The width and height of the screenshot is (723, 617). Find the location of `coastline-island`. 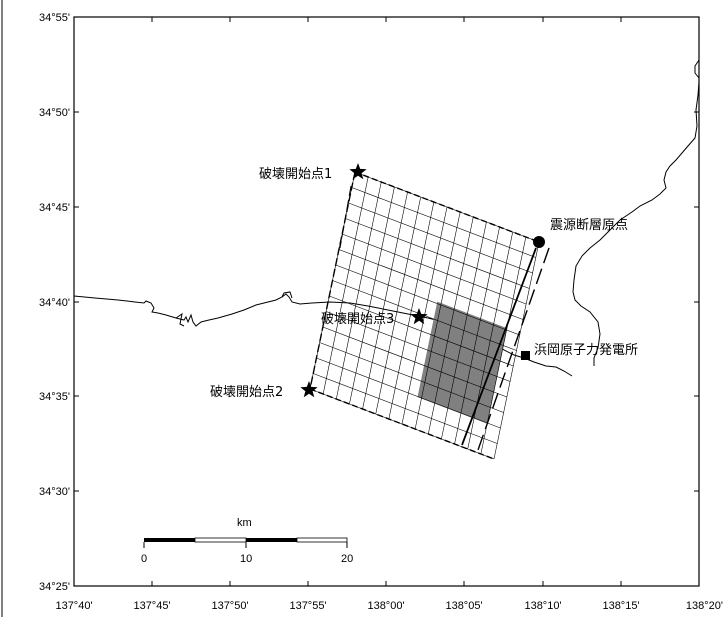

coastline-island is located at coordinates (287, 295).